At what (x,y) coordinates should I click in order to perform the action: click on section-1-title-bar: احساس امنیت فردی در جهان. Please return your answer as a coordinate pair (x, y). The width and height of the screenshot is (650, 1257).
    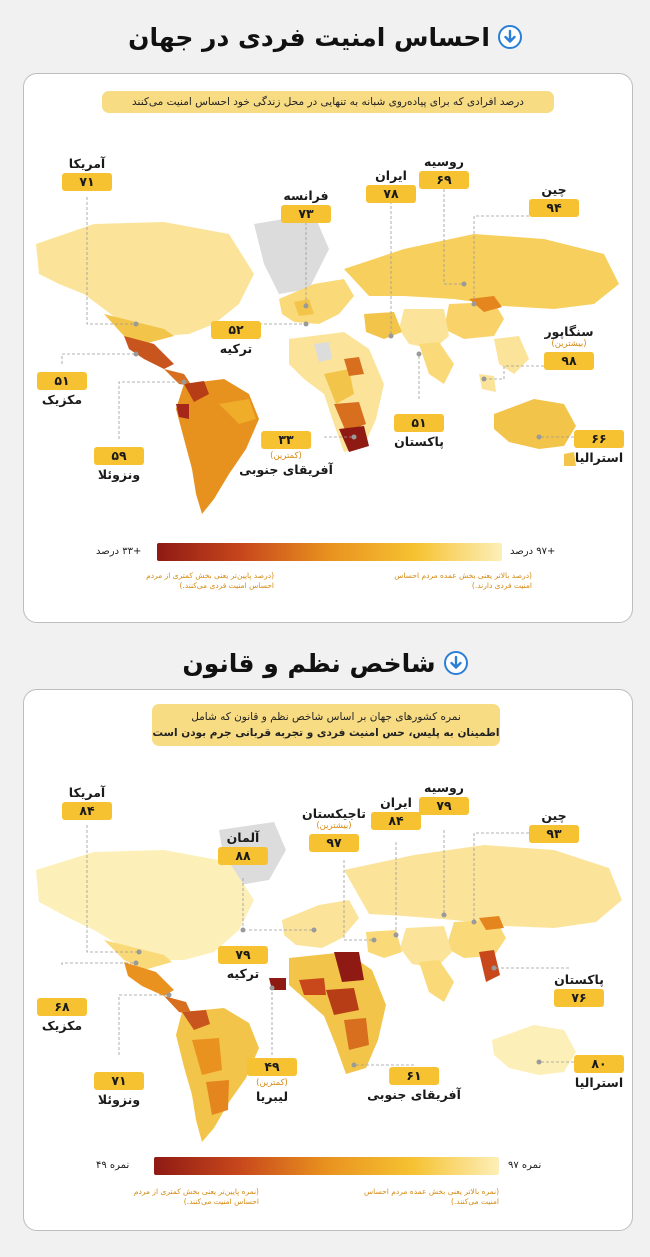
    Looking at the image, I should click on (325, 37).